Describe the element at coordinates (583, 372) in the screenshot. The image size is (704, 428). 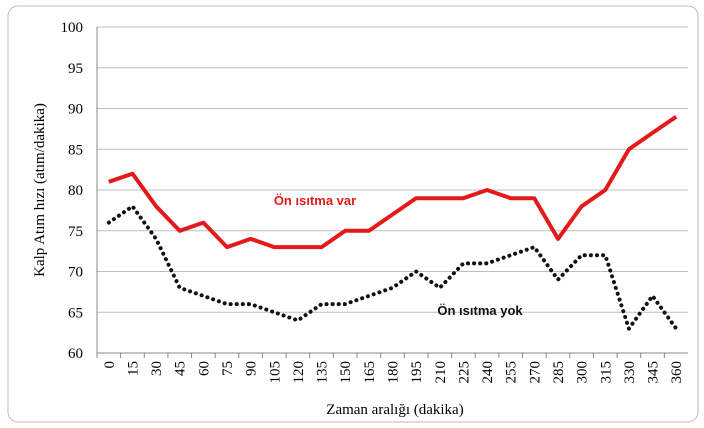
I see `x-tick-label: 300` at that location.